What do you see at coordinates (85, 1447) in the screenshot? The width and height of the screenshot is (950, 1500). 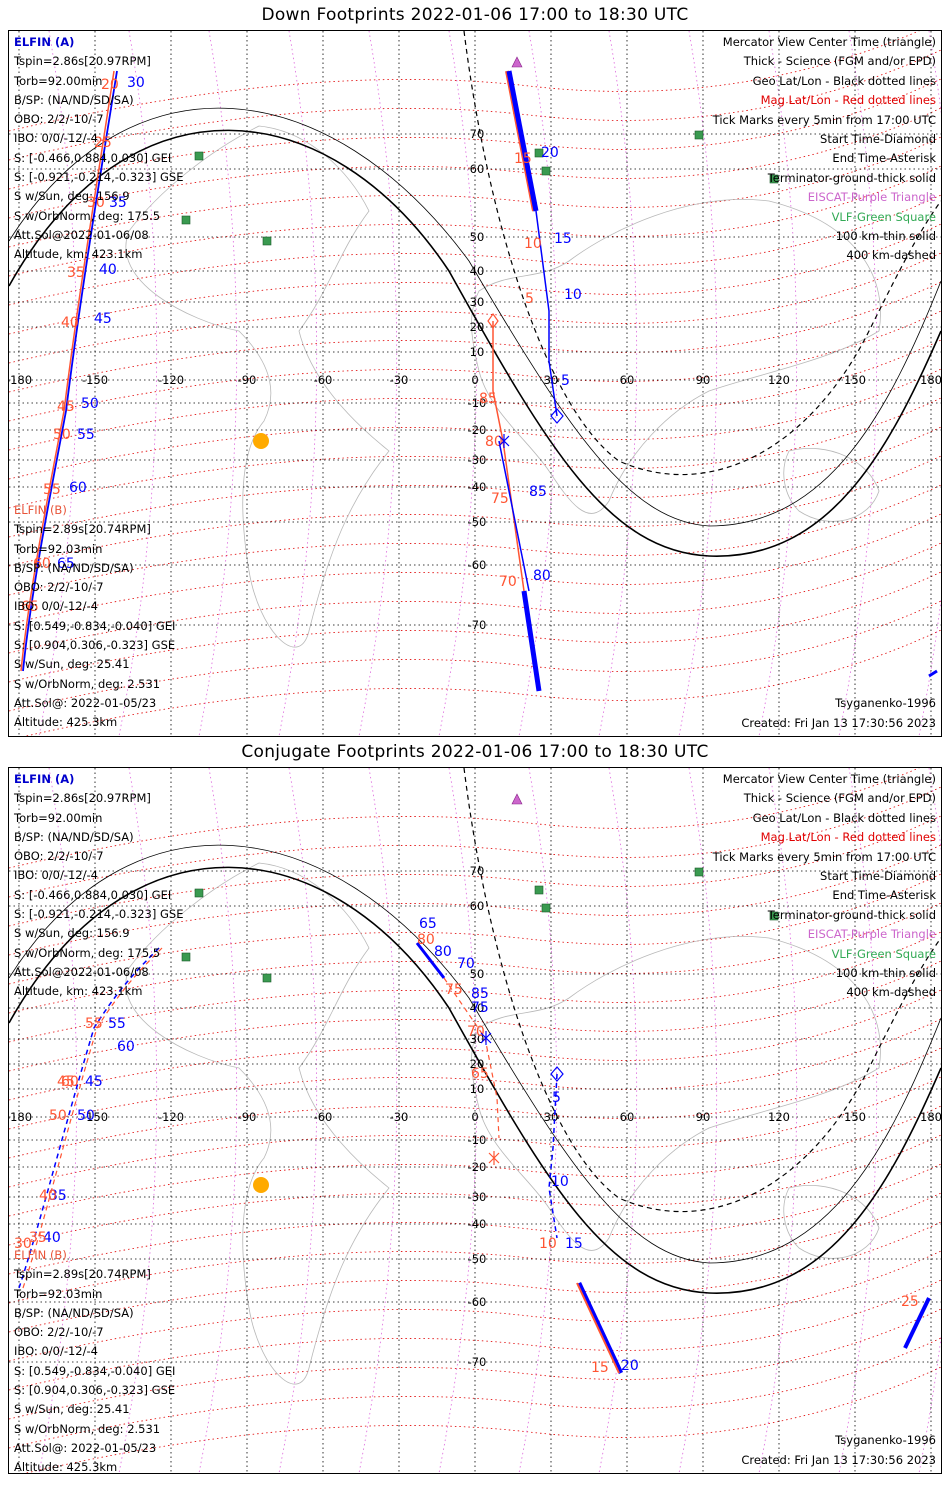 I see `info-line: Att.Sol@: 2022-01-05/23` at bounding box center [85, 1447].